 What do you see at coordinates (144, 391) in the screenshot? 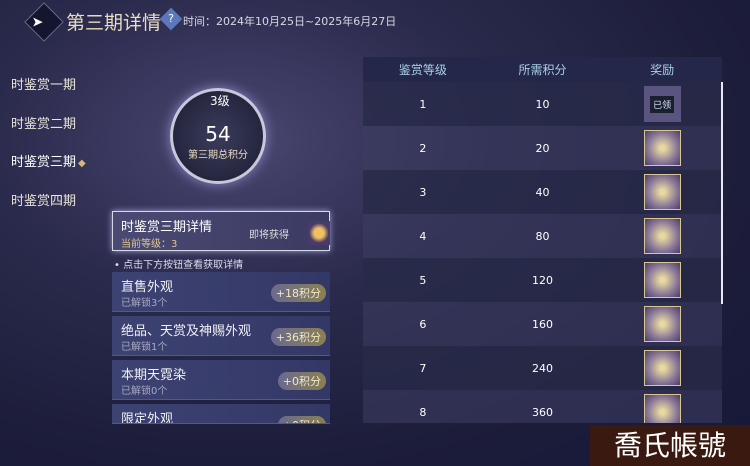
I see `category-sub: 已解锁0个` at bounding box center [144, 391].